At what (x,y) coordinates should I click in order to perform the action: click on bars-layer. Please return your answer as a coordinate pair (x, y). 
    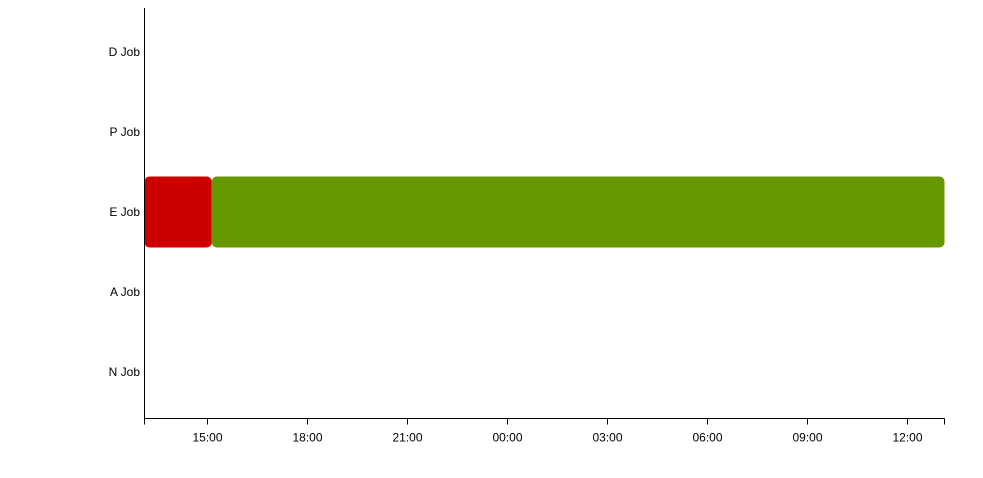
    Looking at the image, I should click on (544, 212).